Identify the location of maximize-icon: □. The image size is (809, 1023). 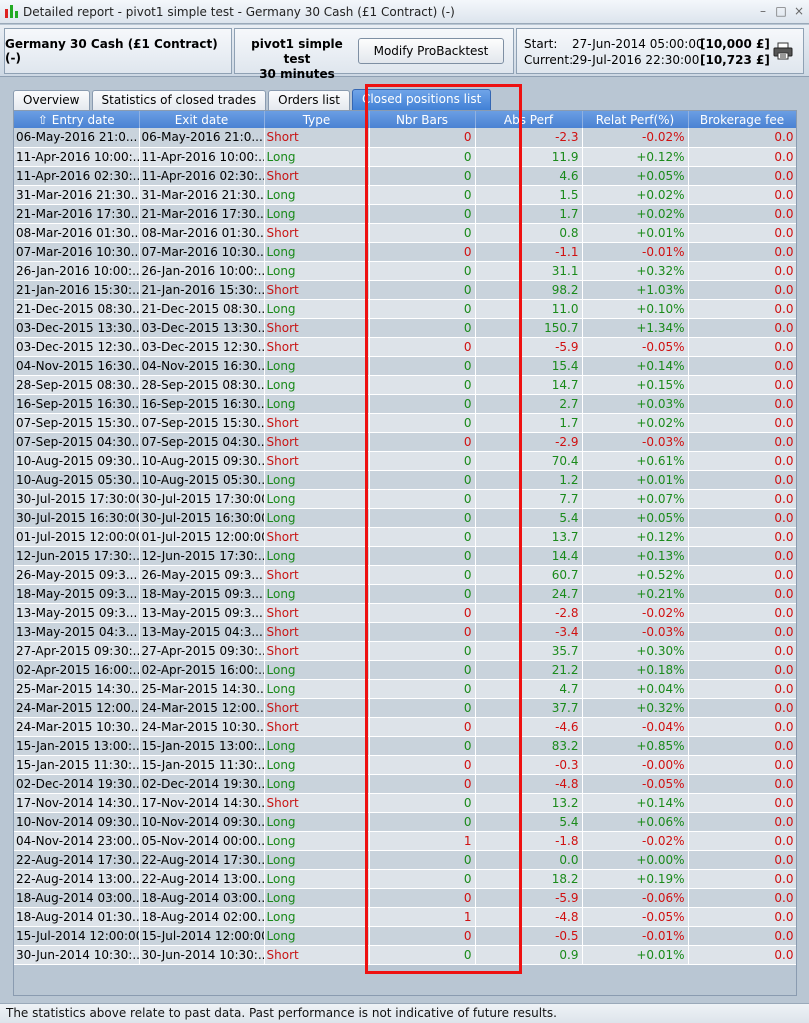
(781, 11).